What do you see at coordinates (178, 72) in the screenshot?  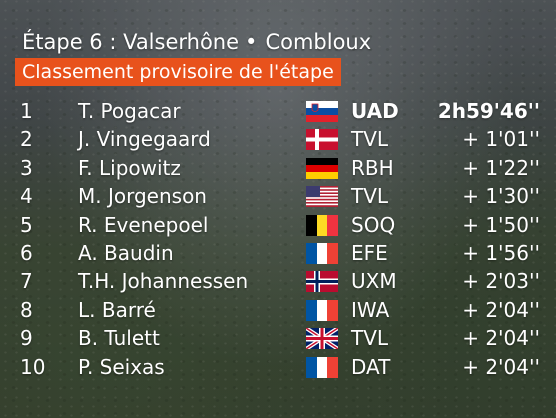 I see `classification-banner: Classement provisoire de l'étape` at bounding box center [178, 72].